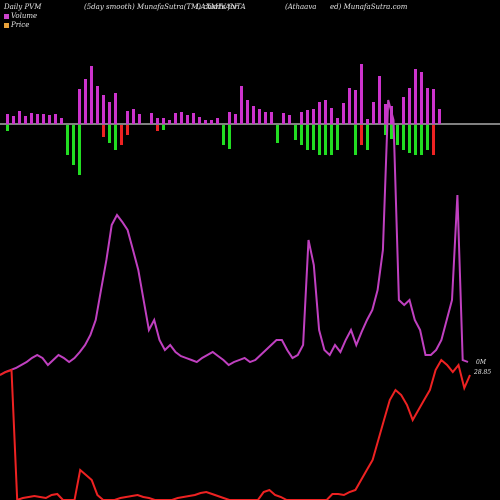 Image resolution: width=500 pixels, height=500 pixels. What do you see at coordinates (23, 7) in the screenshot?
I see `chart-title-left: Daily PVM` at bounding box center [23, 7].